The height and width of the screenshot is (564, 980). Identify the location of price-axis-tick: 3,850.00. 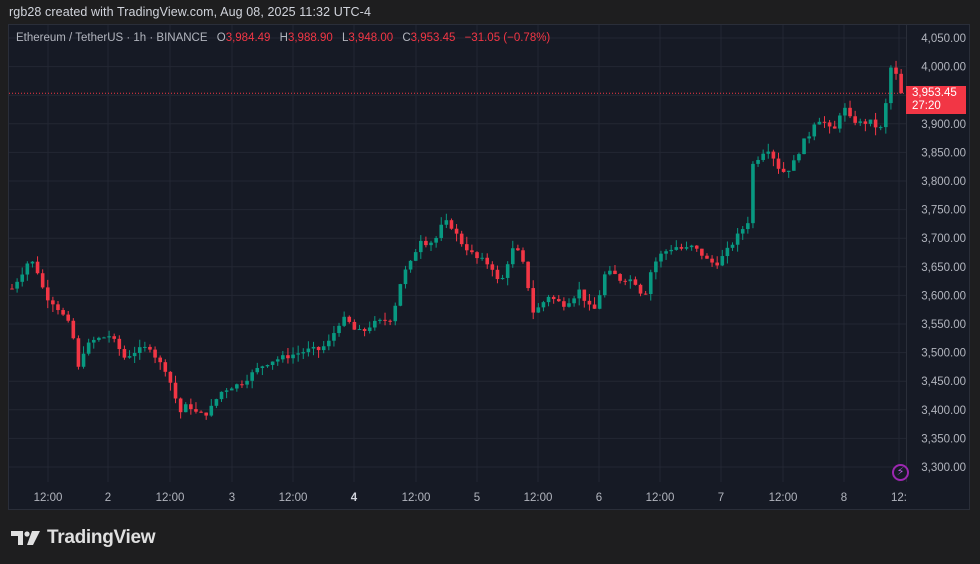
(943, 153).